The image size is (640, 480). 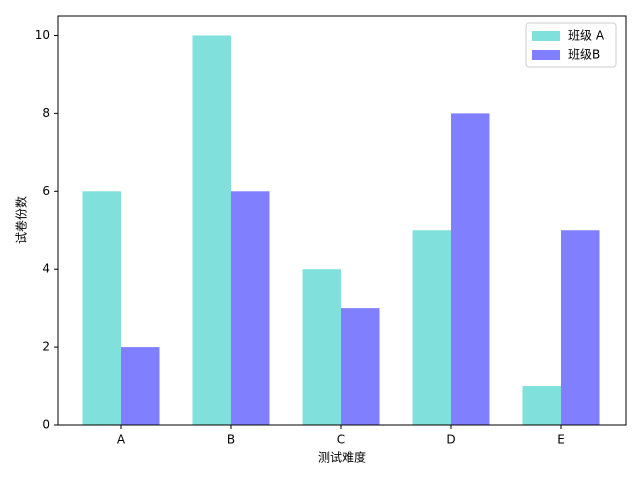 I want to click on x-tick-label: D, so click(x=450, y=440).